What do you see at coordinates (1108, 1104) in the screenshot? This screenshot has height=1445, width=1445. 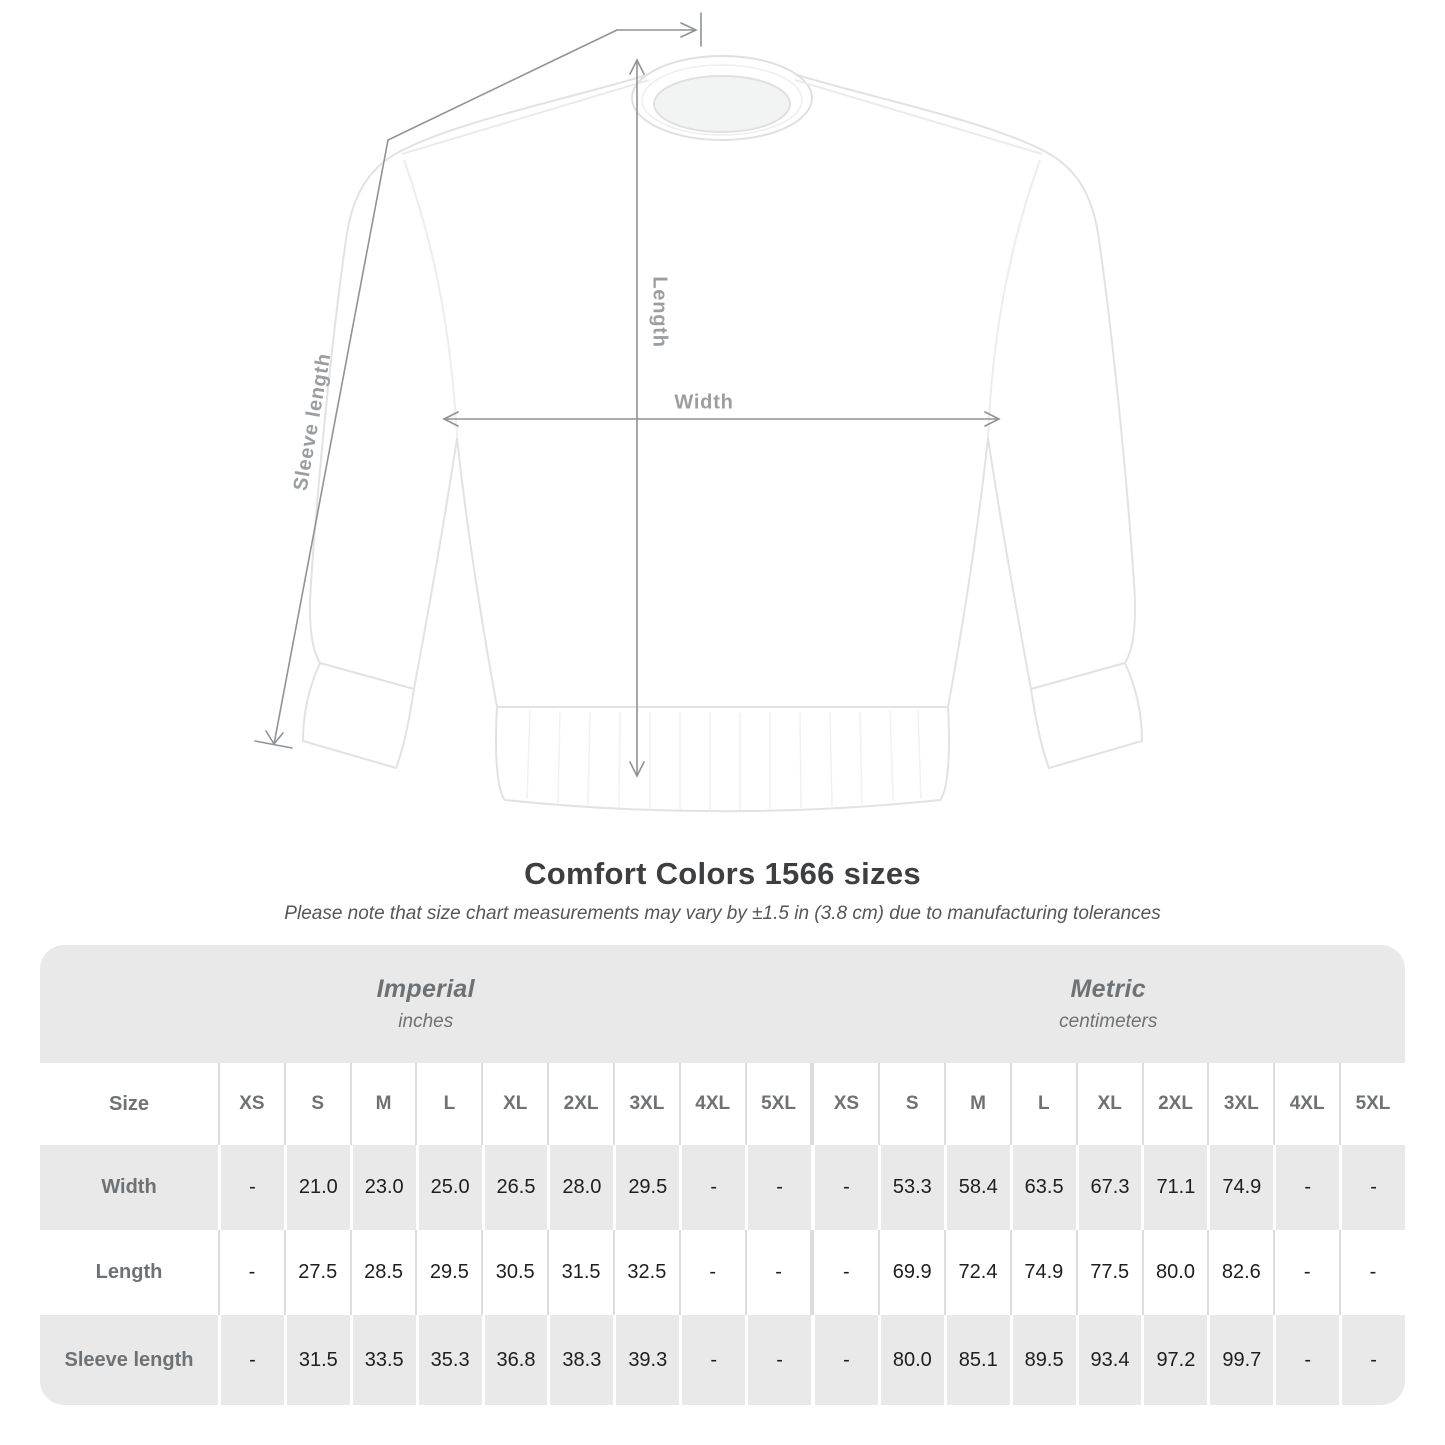 I see `size-header-metric-xl: XL` at bounding box center [1108, 1104].